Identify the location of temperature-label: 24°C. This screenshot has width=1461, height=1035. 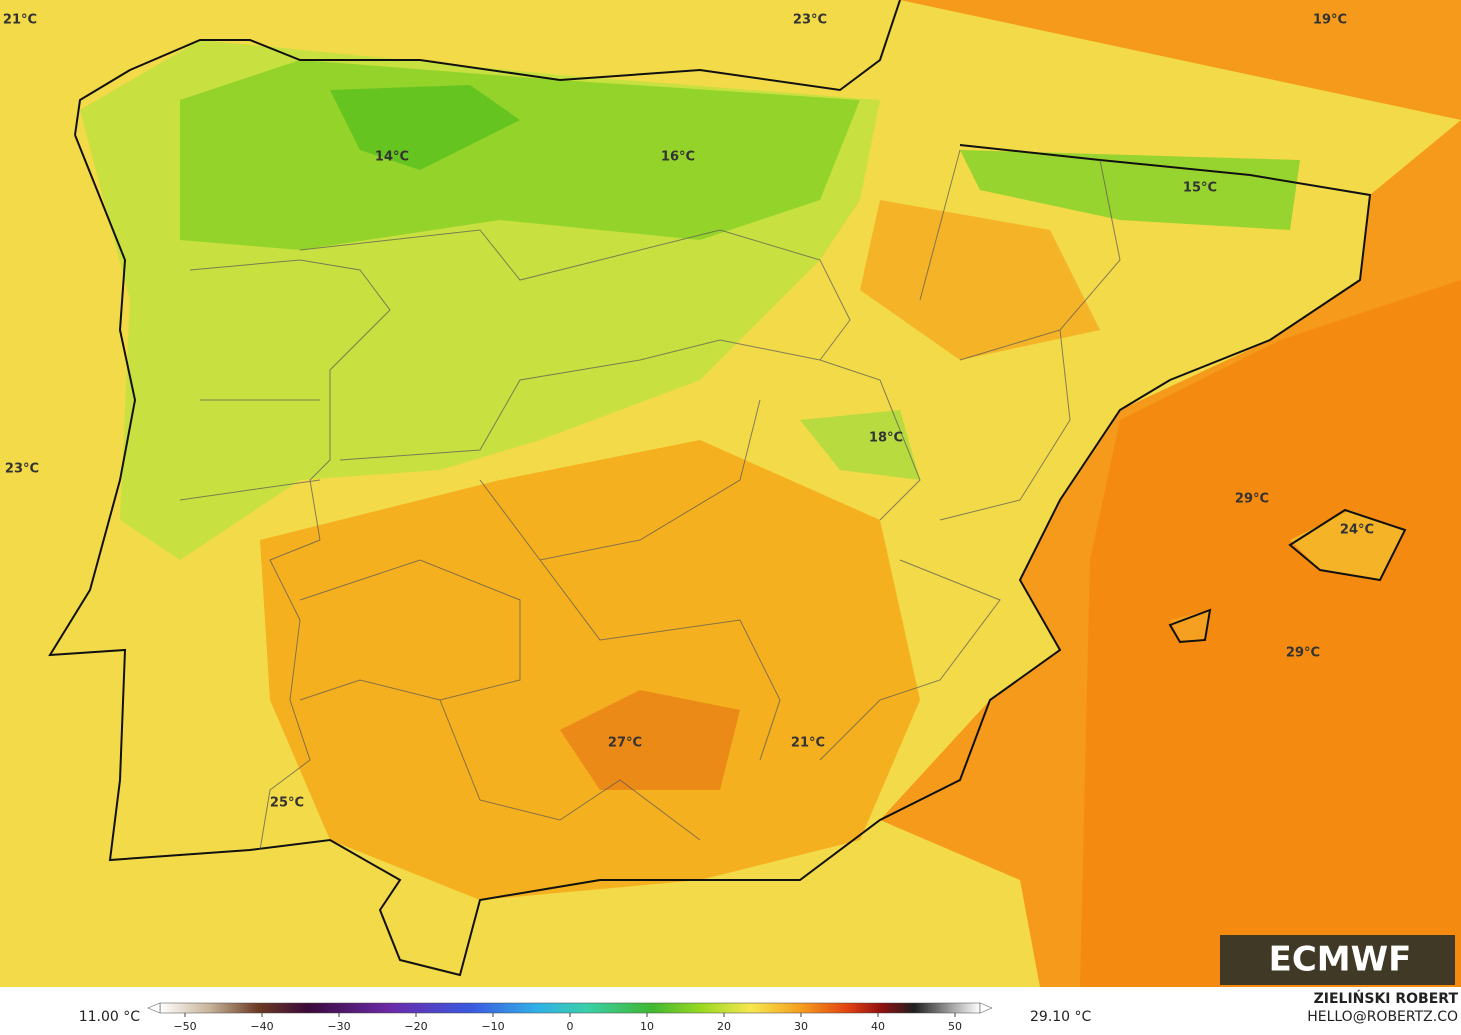
(1357, 530).